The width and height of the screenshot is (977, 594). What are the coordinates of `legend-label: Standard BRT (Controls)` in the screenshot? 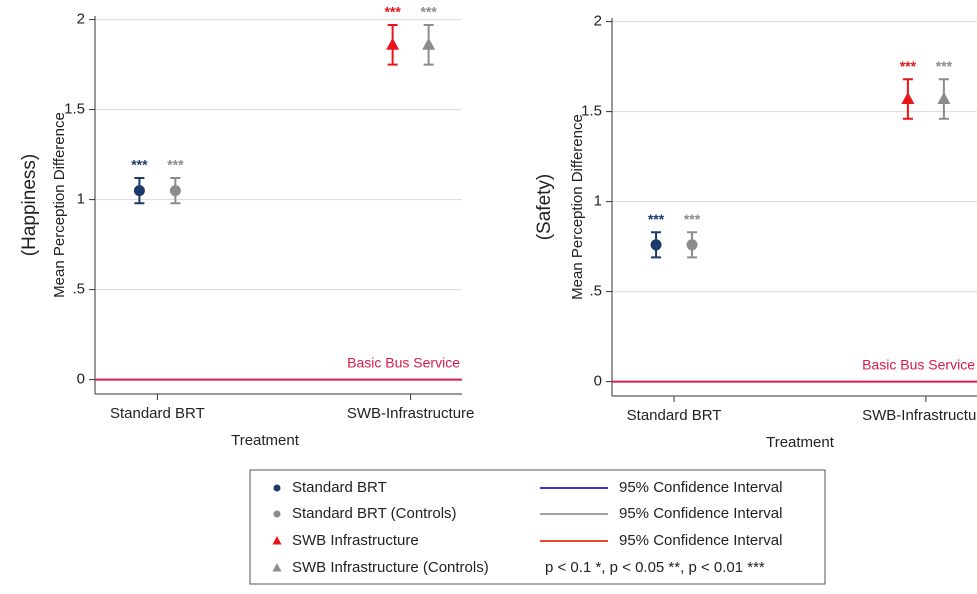 It's located at (374, 513).